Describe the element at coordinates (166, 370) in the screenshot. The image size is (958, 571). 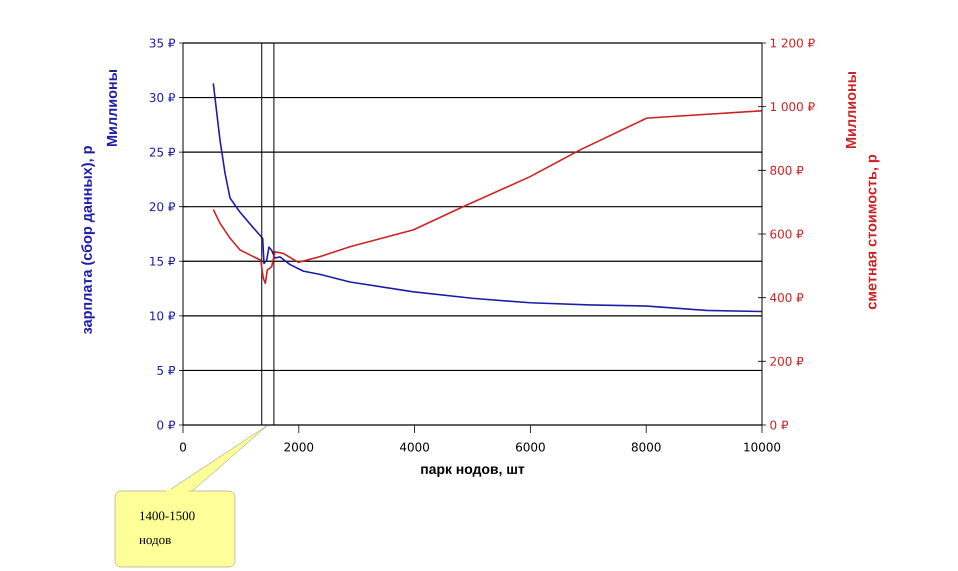
I see `y-tick-label: 5 ₽` at that location.